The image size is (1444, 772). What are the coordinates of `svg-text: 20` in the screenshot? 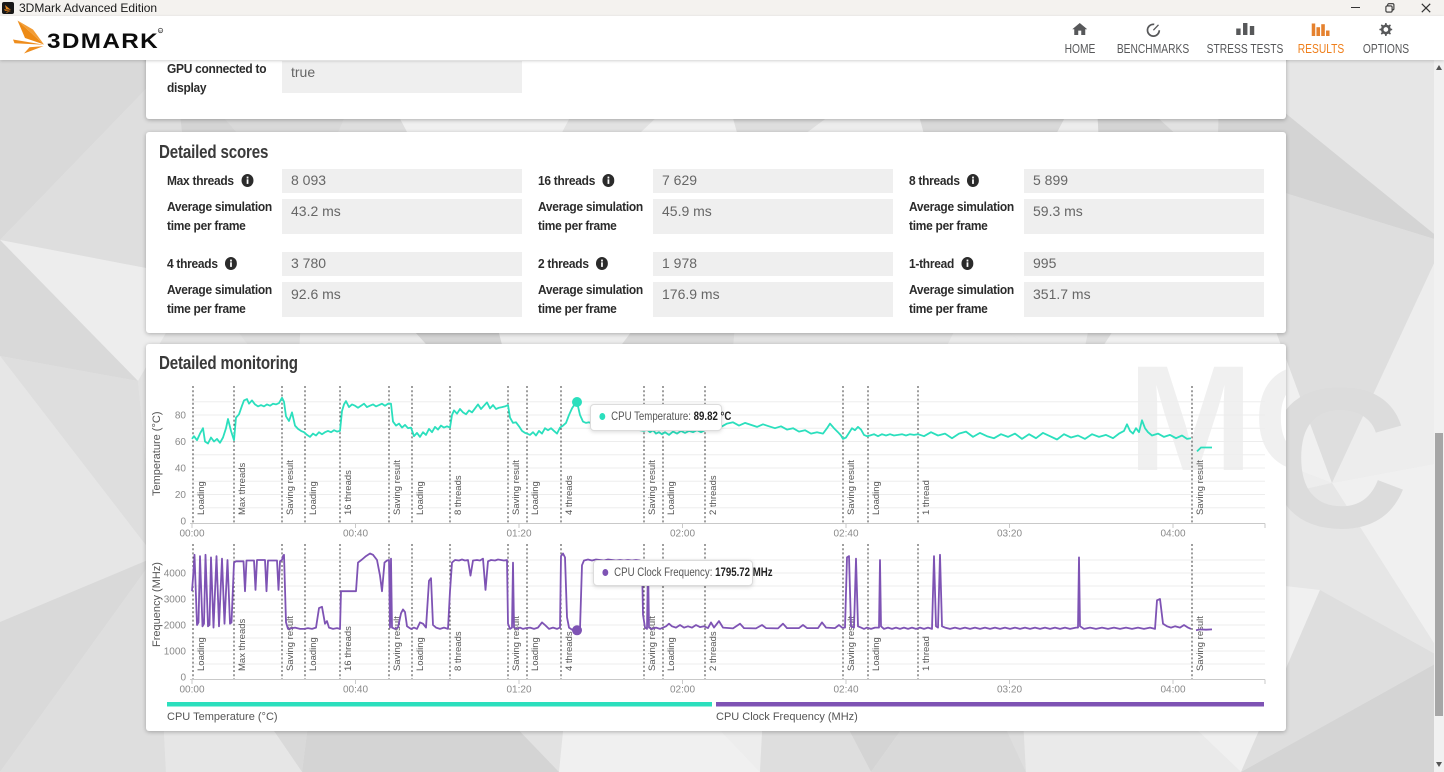 It's located at (181, 495).